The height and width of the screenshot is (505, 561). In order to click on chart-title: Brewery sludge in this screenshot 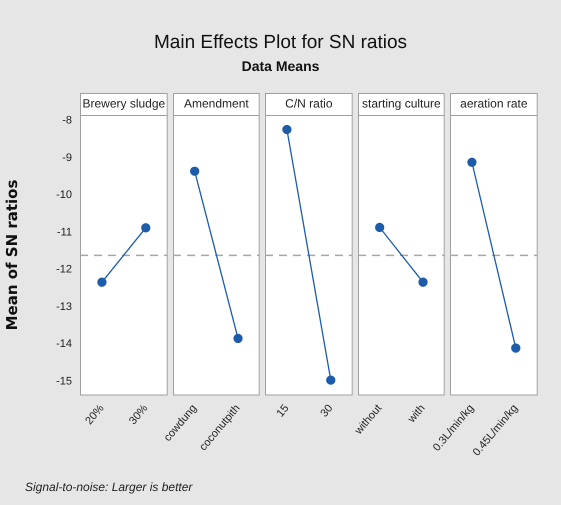, I will do `click(124, 103)`.